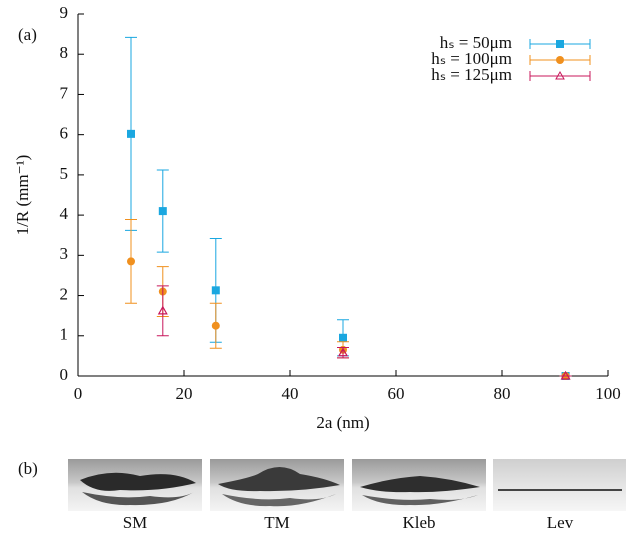 The height and width of the screenshot is (543, 631). What do you see at coordinates (608, 393) in the screenshot?
I see `x-tick-label: 100` at bounding box center [608, 393].